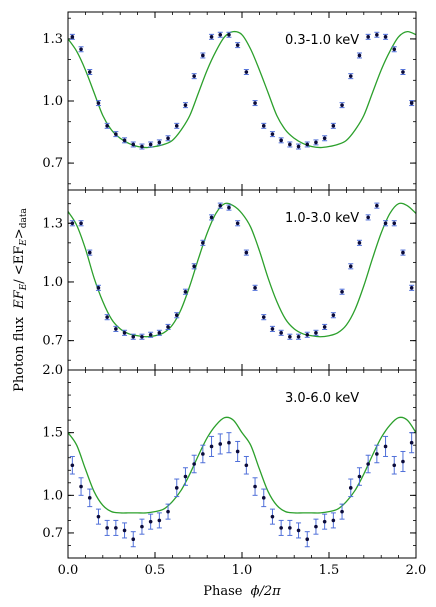  I want to click on x-tick-label: 2.0, so click(416, 570).